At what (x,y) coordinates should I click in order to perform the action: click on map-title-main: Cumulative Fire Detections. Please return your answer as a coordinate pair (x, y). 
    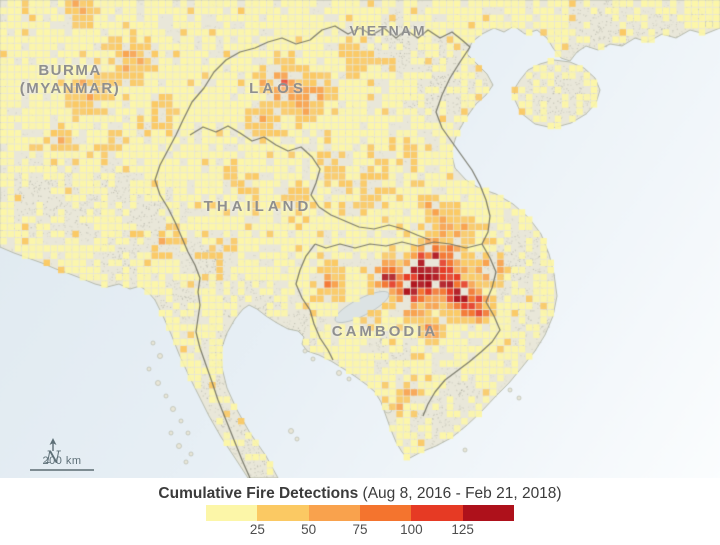
    Looking at the image, I should click on (258, 493).